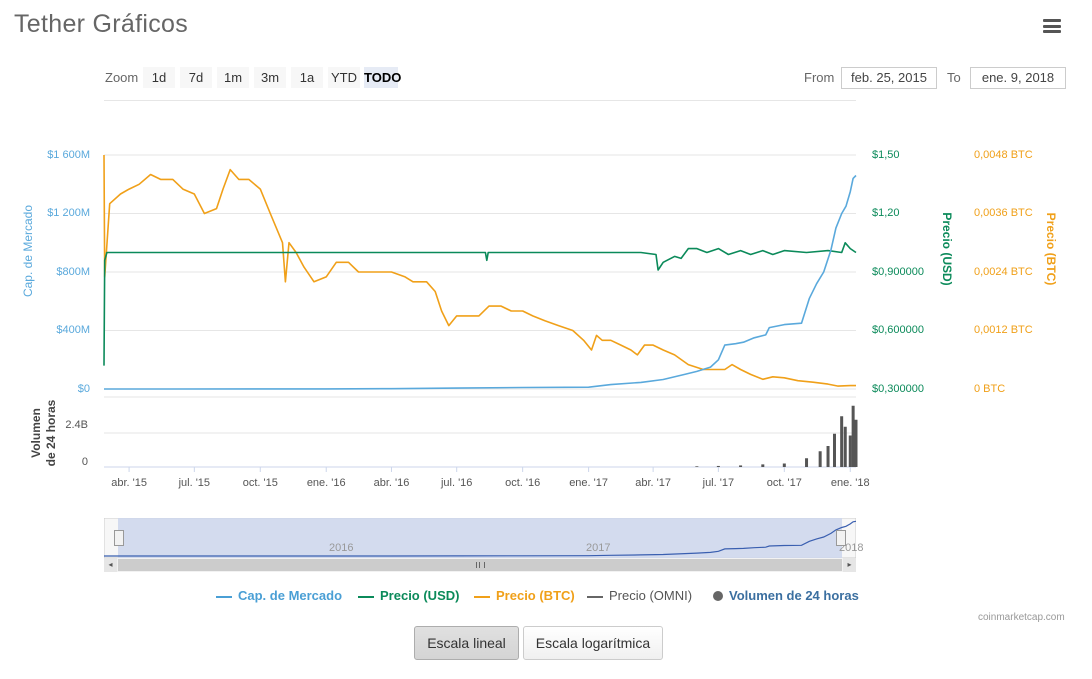  What do you see at coordinates (1003, 155) in the screenshot?
I see `price-btc-tick: 0,0048 BTC` at bounding box center [1003, 155].